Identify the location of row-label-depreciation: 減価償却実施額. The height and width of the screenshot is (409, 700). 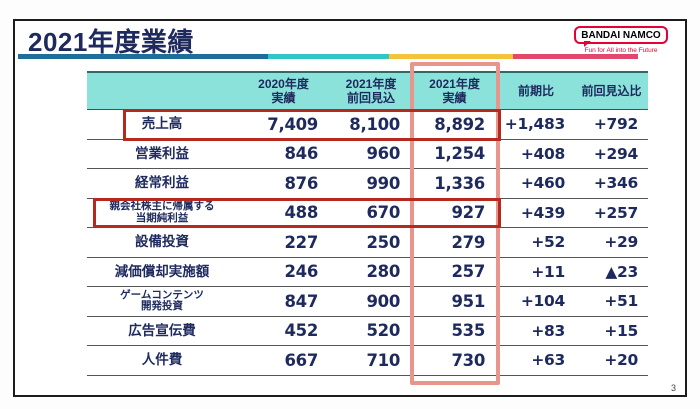
(162, 272).